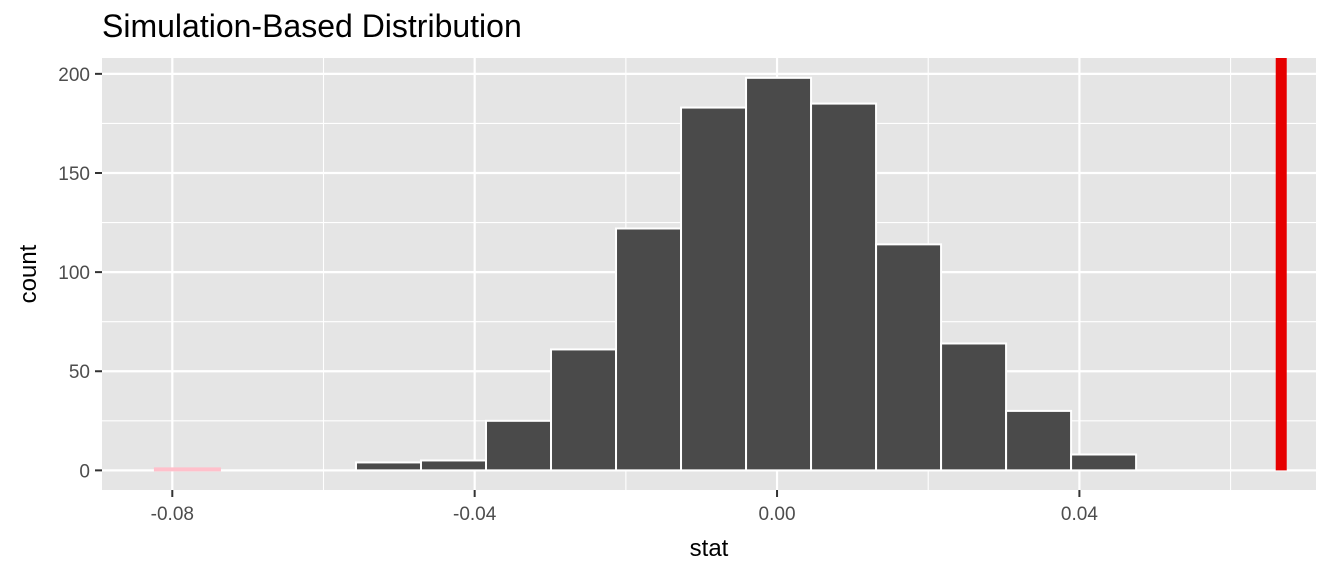 This screenshot has width=1344, height=576. I want to click on x-tick-label: 0.00, so click(777, 514).